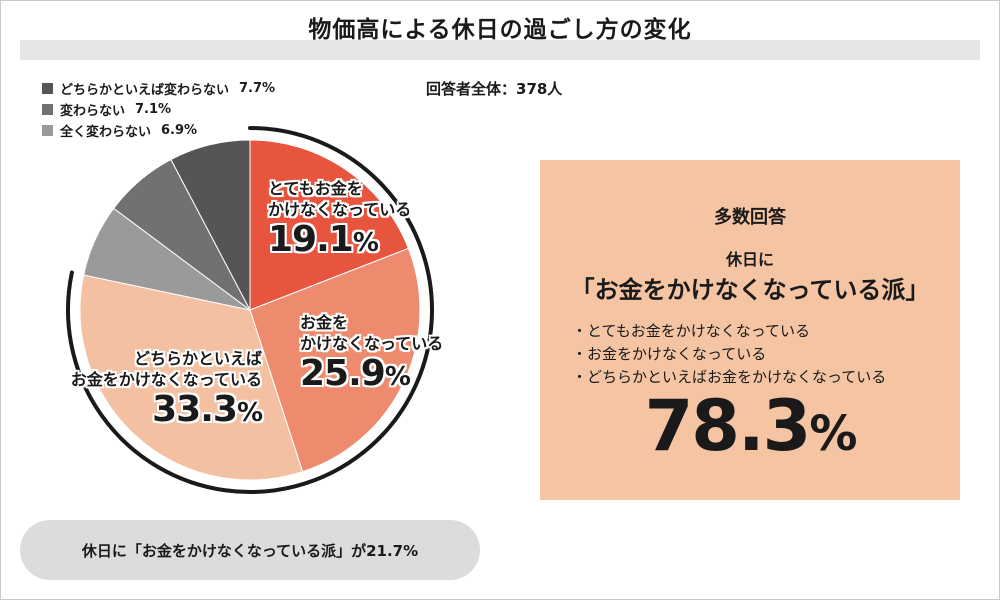  Describe the element at coordinates (142, 411) in the screenshot. I see `slice-percentage: 33.3%` at that location.